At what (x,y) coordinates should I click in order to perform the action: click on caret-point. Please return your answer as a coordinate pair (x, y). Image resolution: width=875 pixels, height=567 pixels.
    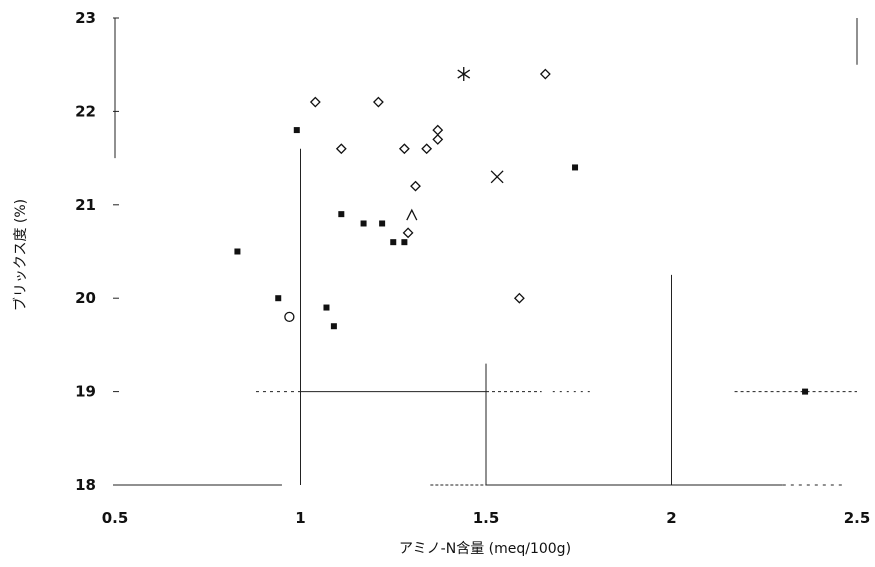
    Looking at the image, I should click on (412, 214).